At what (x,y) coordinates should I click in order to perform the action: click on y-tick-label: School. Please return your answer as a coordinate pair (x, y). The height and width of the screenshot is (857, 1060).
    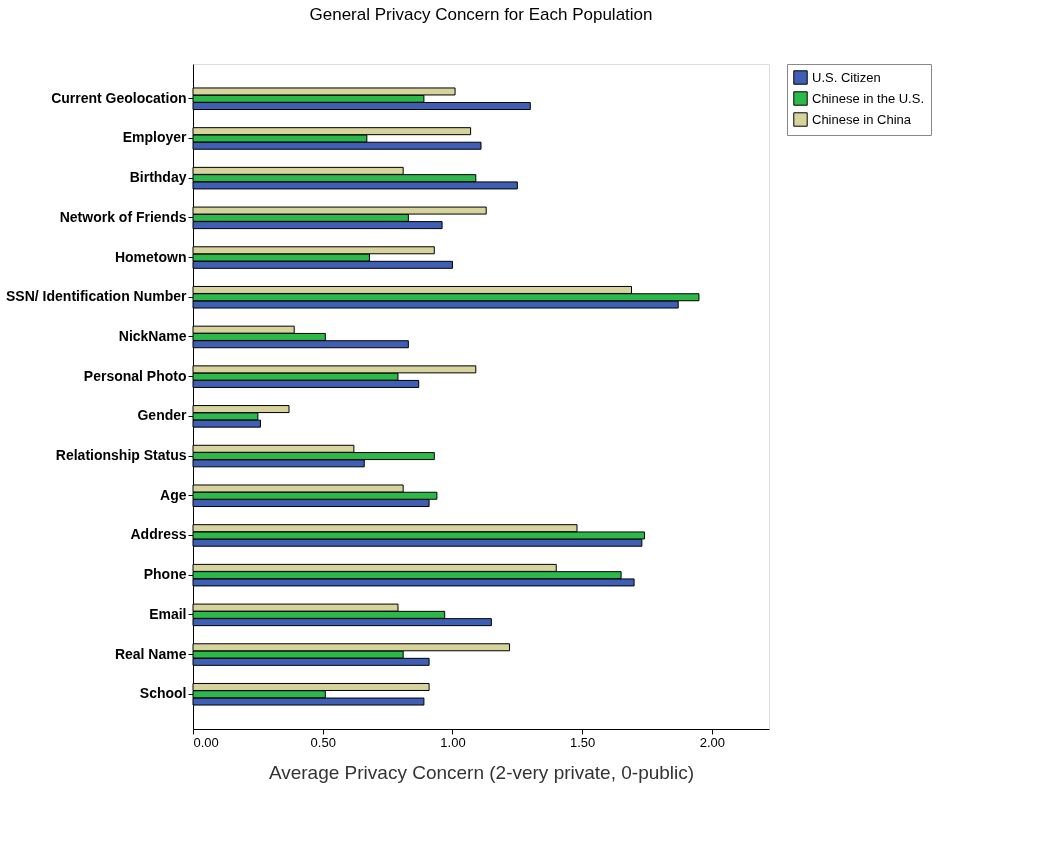
    Looking at the image, I should click on (163, 693).